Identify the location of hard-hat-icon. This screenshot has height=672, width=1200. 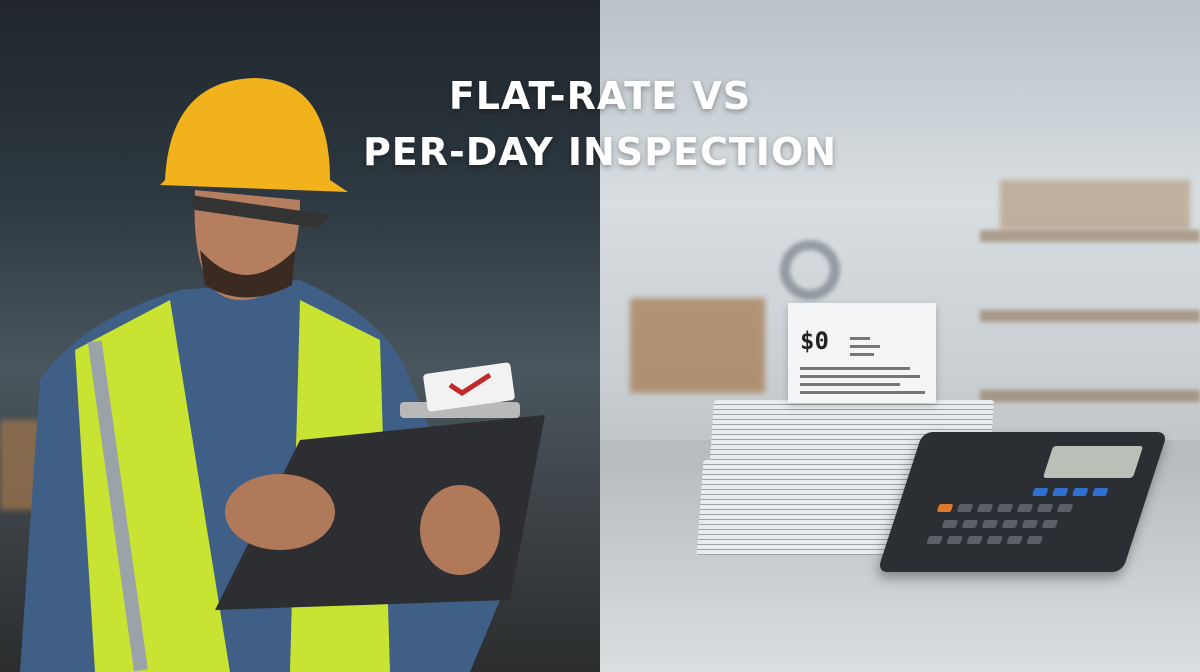
(254, 135).